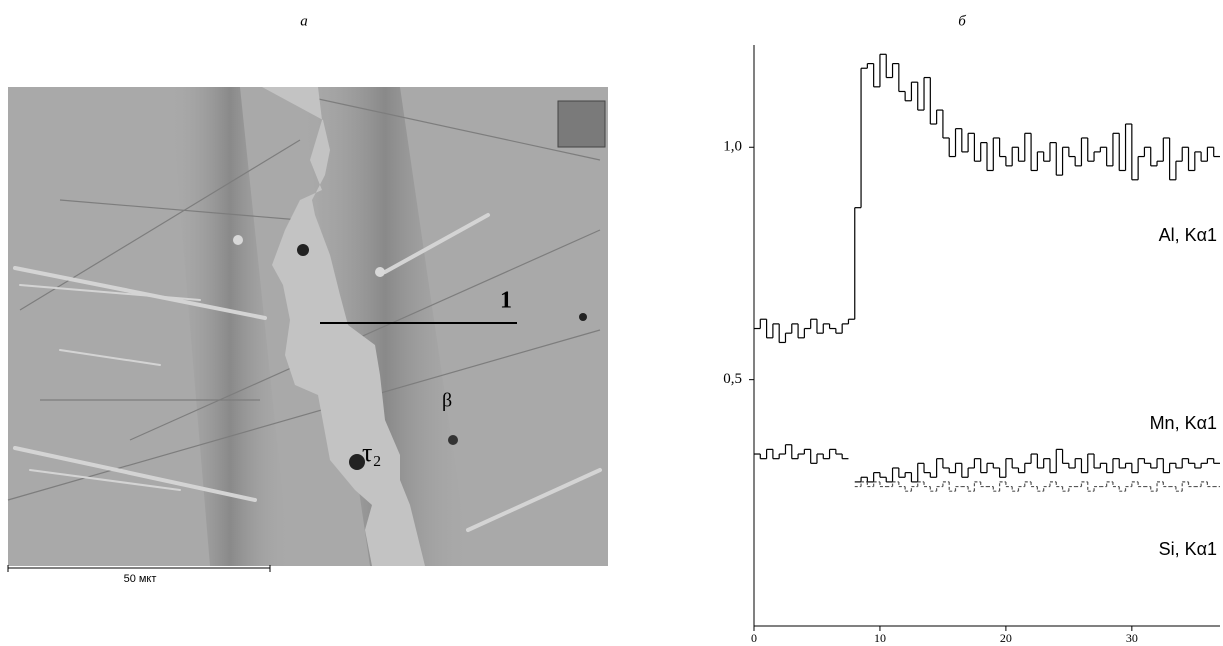  I want to click on x-tick-label: 20, so click(1006, 638).